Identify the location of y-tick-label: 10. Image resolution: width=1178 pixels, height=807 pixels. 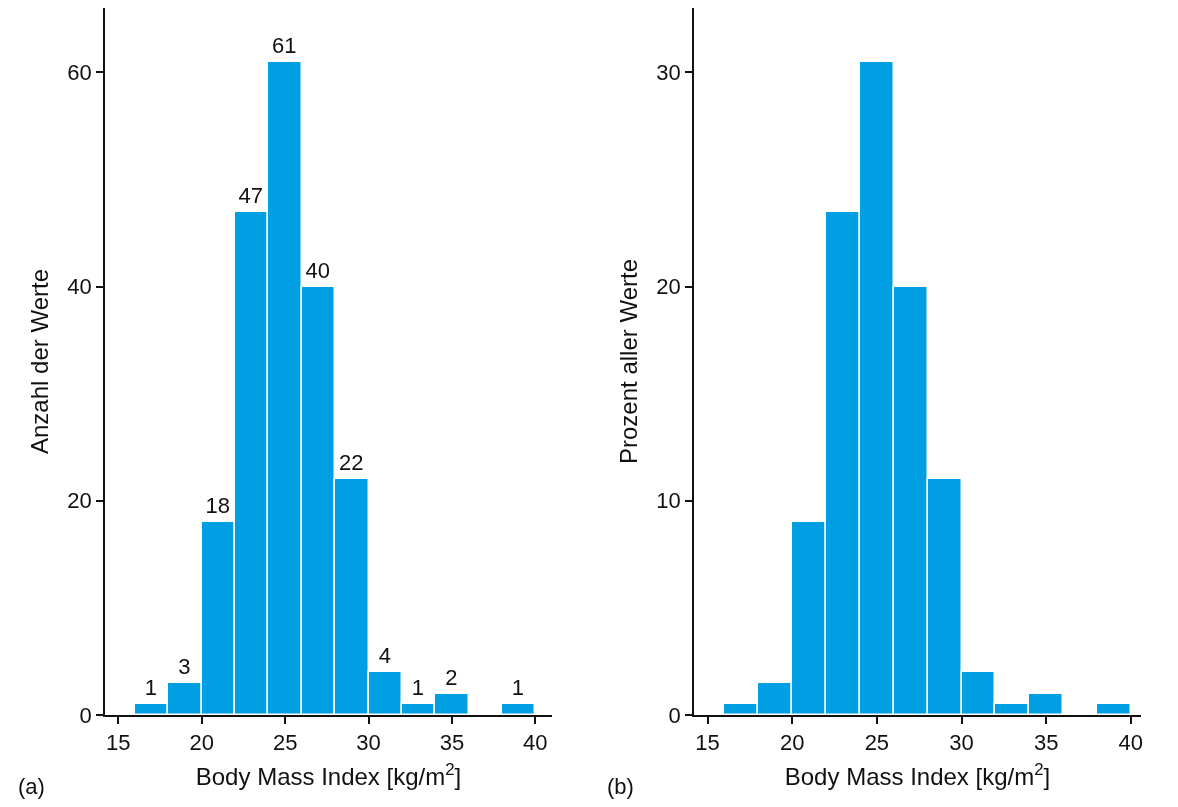
(668, 501).